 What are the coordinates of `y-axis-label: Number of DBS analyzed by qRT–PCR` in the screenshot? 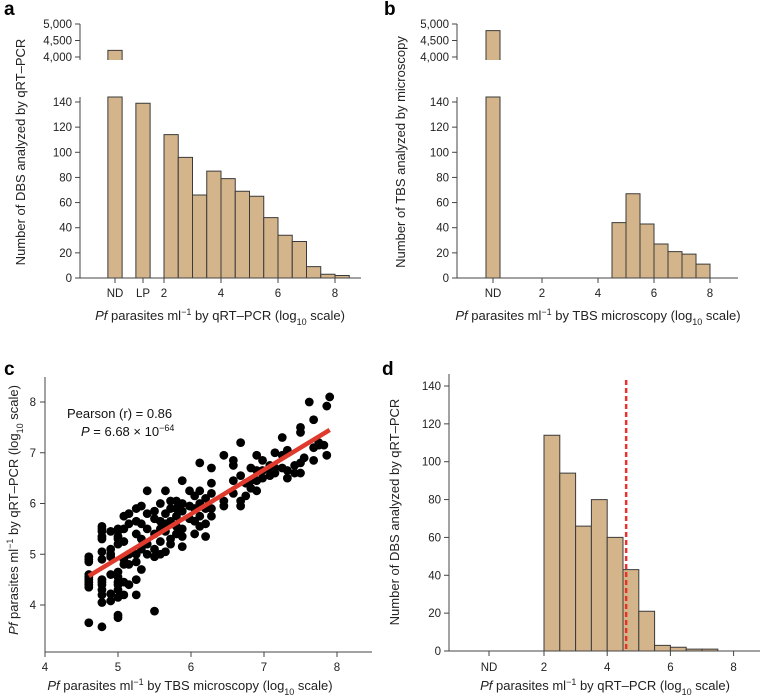 It's located at (394, 512).